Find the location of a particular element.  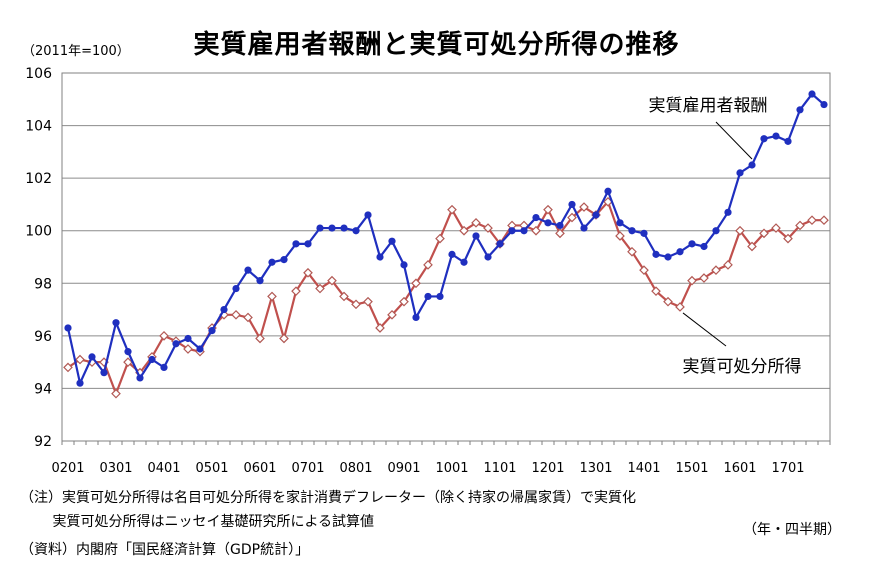

annotation-leader-compensation is located at coordinates (734, 140).